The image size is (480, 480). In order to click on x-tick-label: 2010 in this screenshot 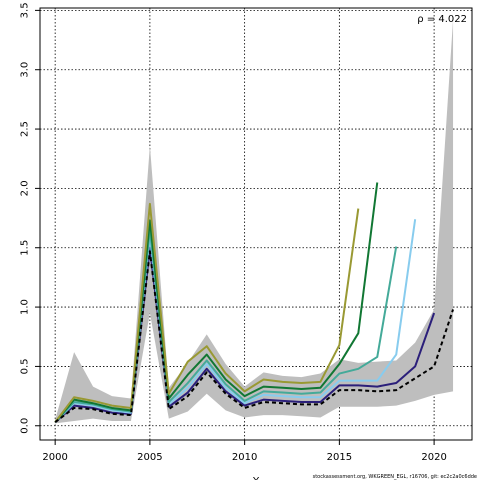, I will do `click(244, 457)`.